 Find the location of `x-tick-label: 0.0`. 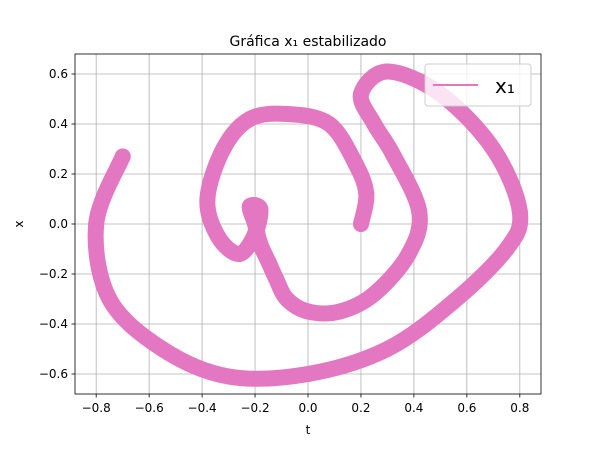

x-tick-label: 0.0 is located at coordinates (307, 408).